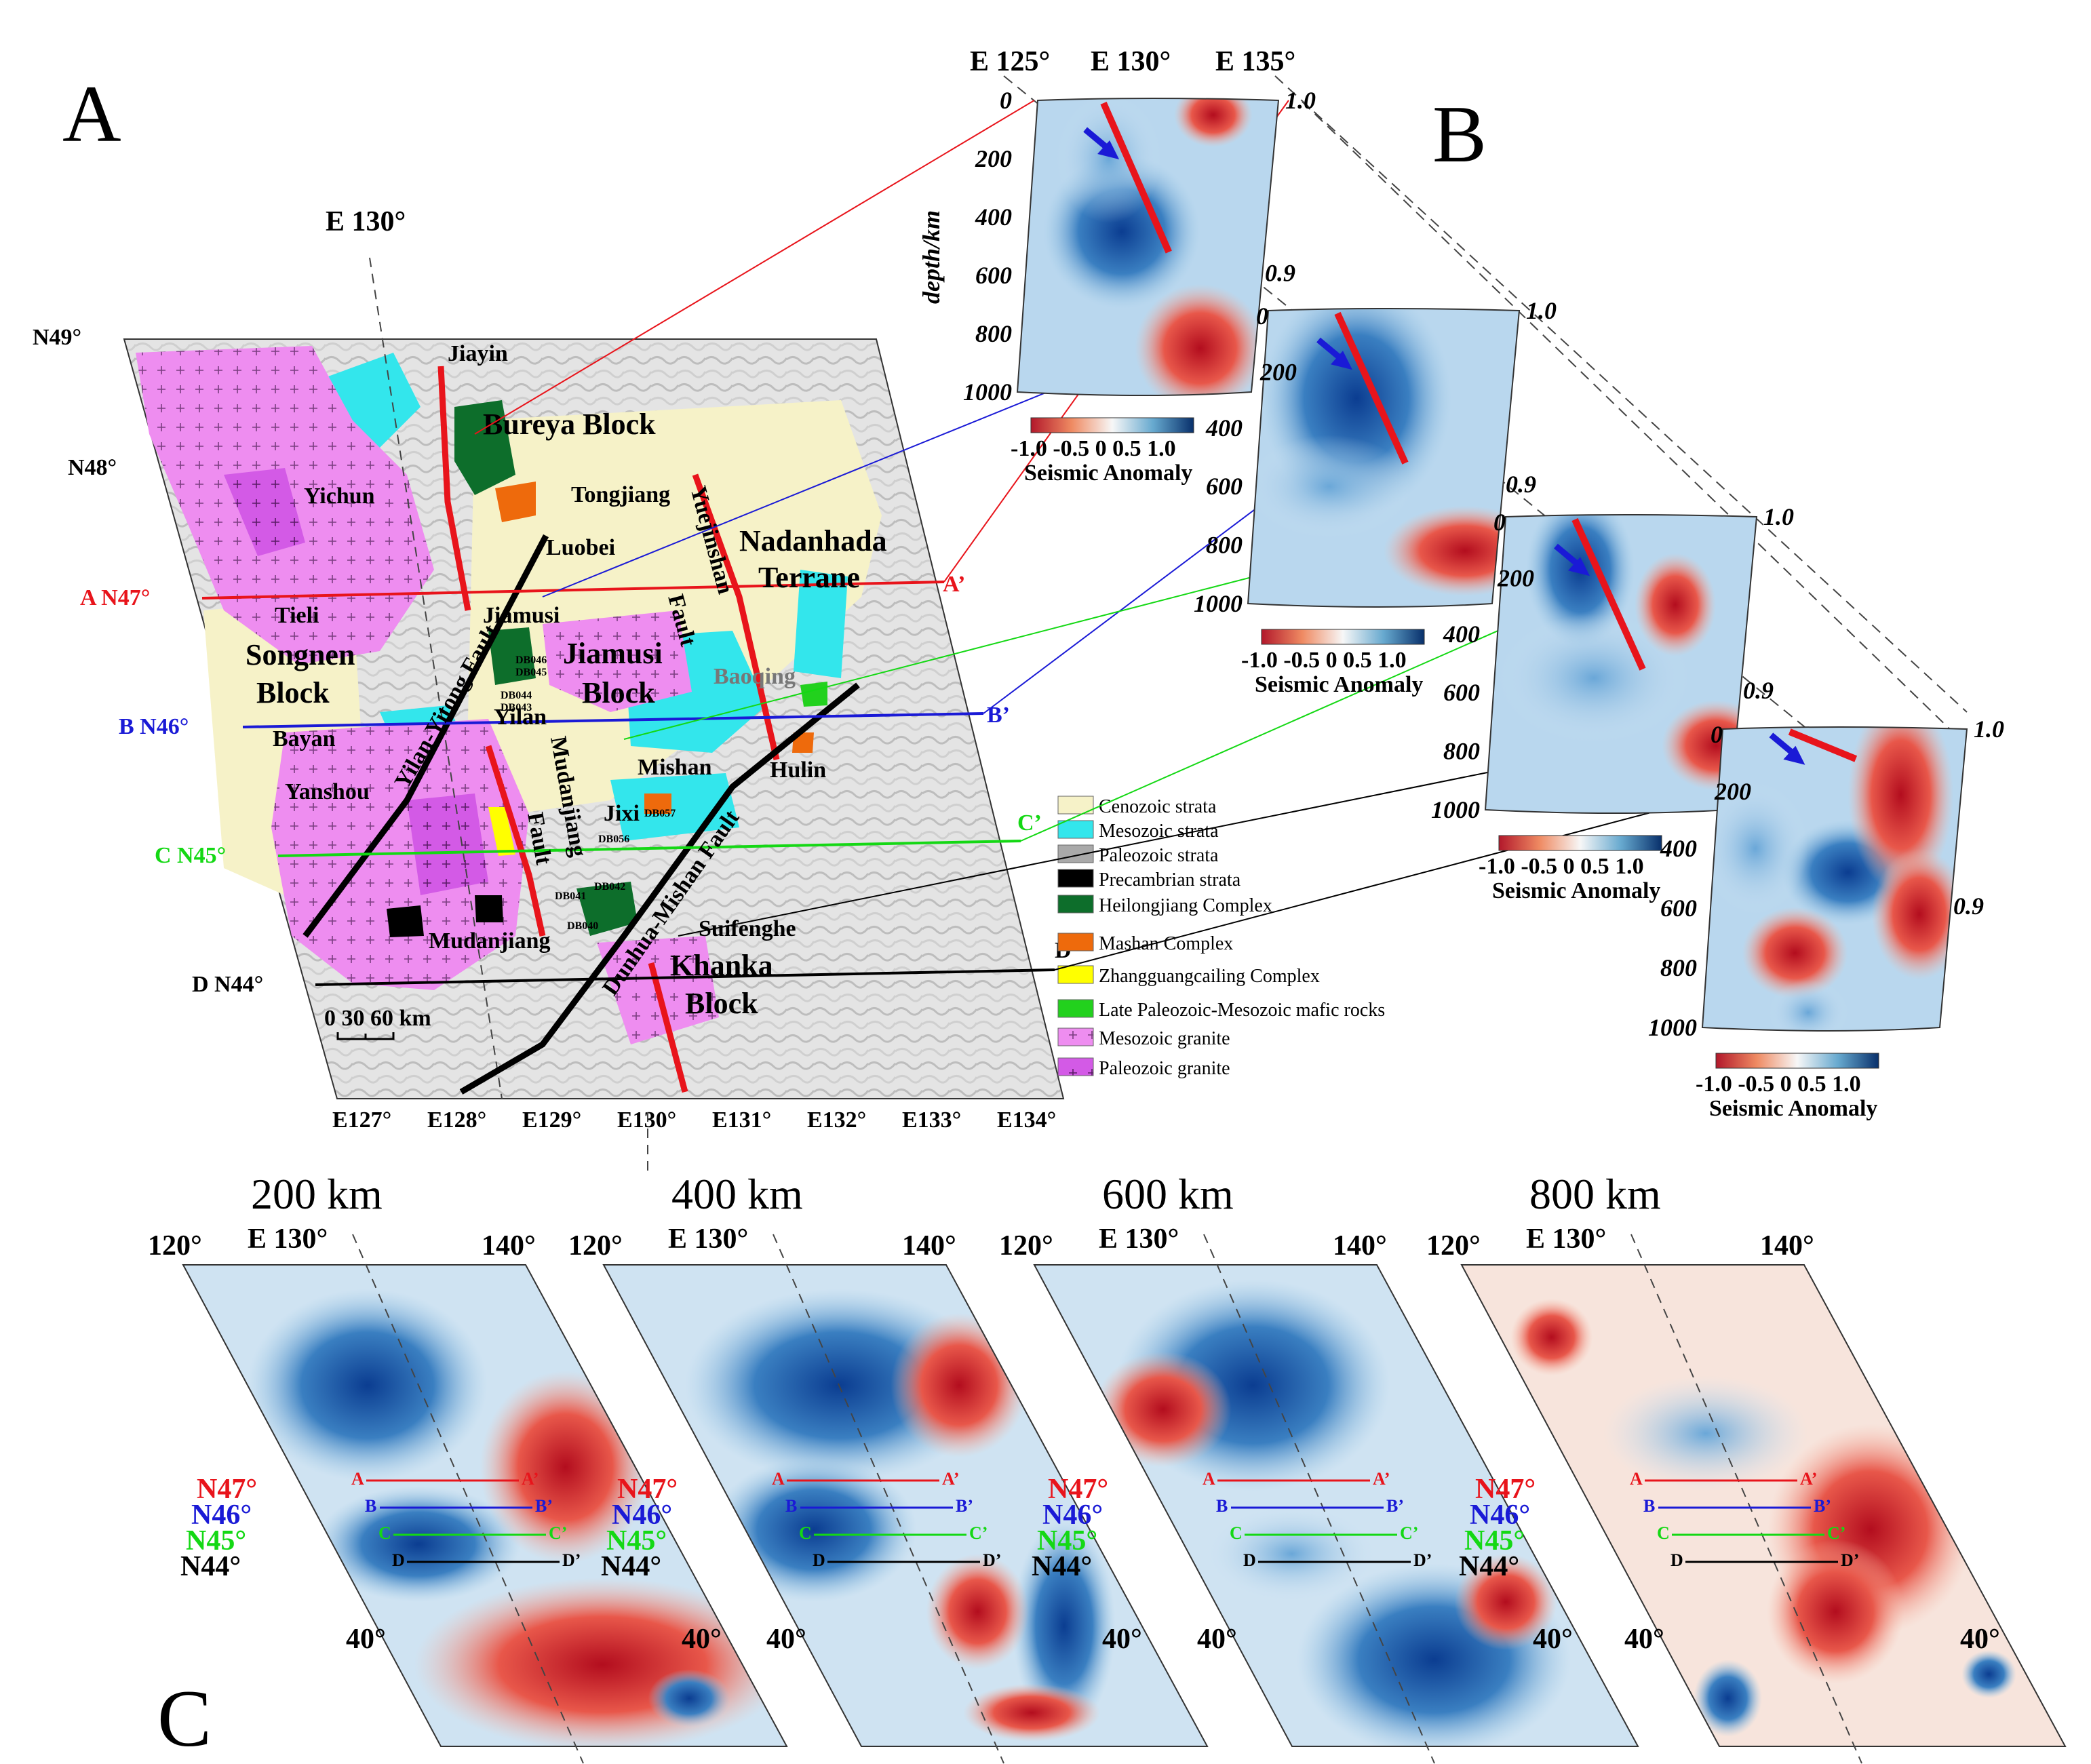 The width and height of the screenshot is (2091, 1764). Describe the element at coordinates (964, 1506) in the screenshot. I see `depth-slice-2-row-end-1: B’` at that location.